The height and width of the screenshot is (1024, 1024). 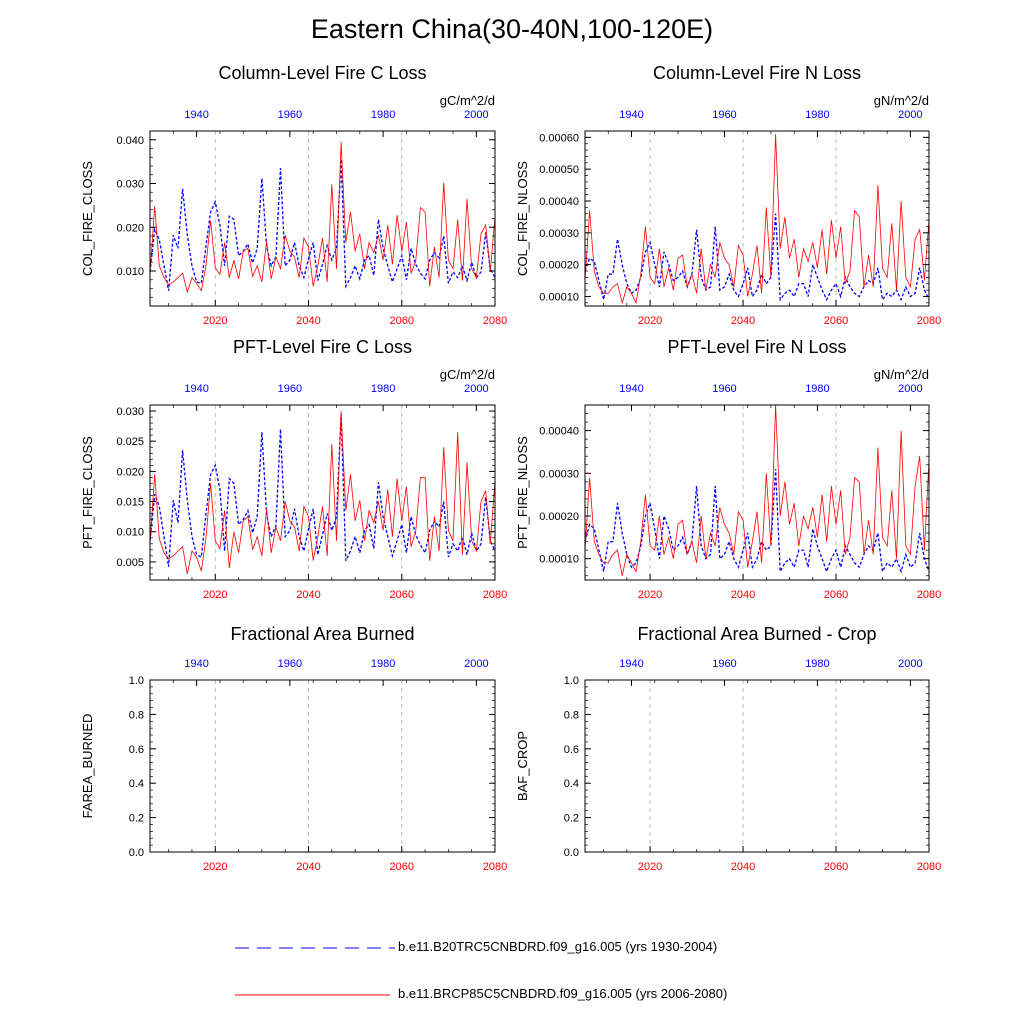 I want to click on y-tick-label: 0.025, so click(x=130, y=442).